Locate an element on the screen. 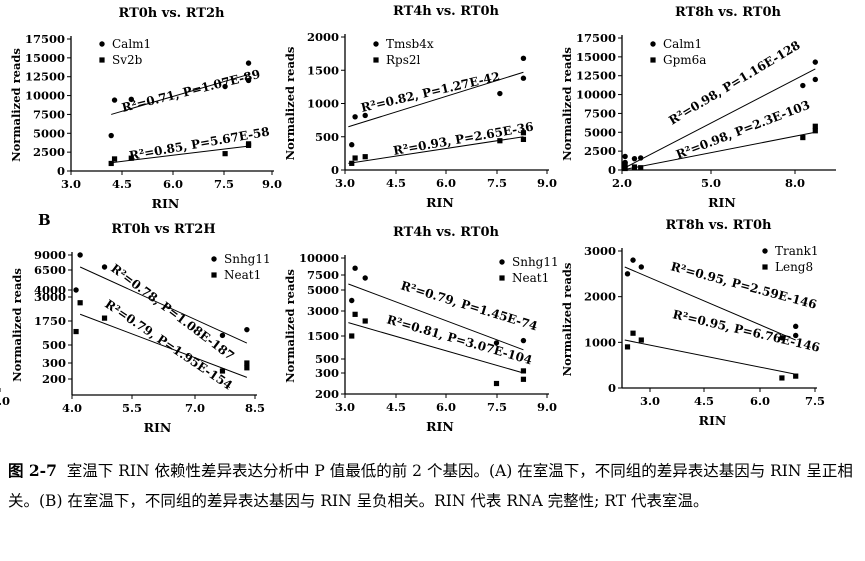 The height and width of the screenshot is (561, 865). y-tick-label: 200 is located at coordinates (54, 379).